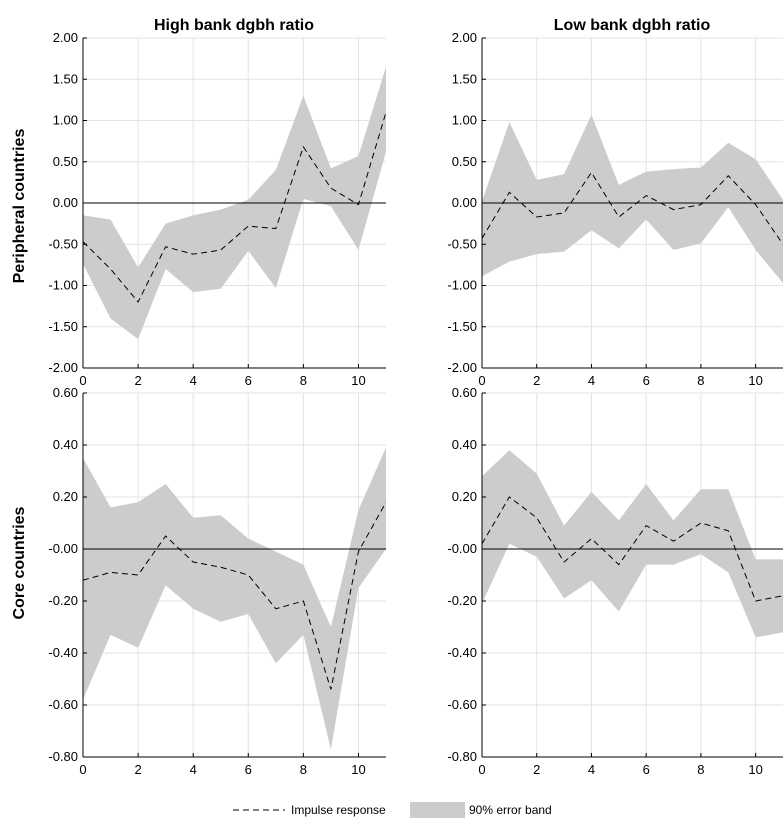 The height and width of the screenshot is (821, 783). I want to click on legend-band-label: 90% error band, so click(510, 810).